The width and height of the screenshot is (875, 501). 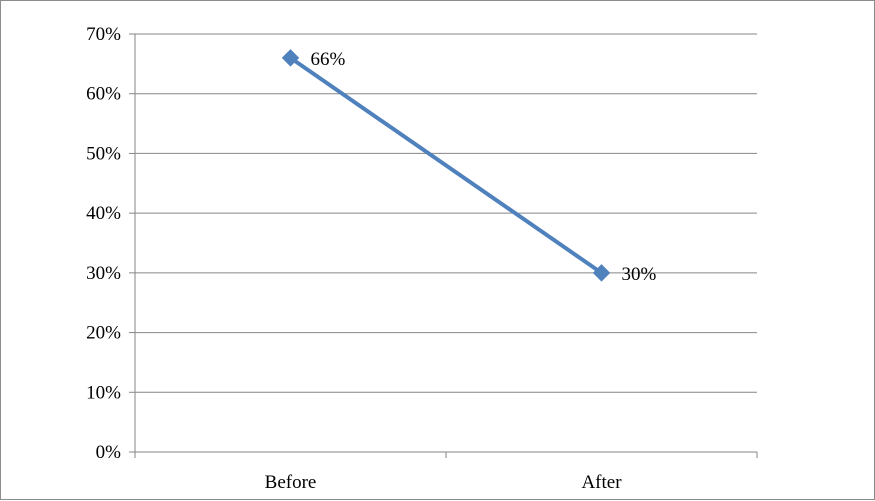 What do you see at coordinates (291, 482) in the screenshot?
I see `x-tick-label: Before` at bounding box center [291, 482].